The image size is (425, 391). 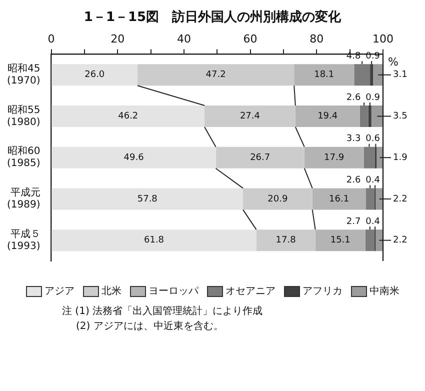 I want to click on text: 49.6, so click(x=134, y=157).